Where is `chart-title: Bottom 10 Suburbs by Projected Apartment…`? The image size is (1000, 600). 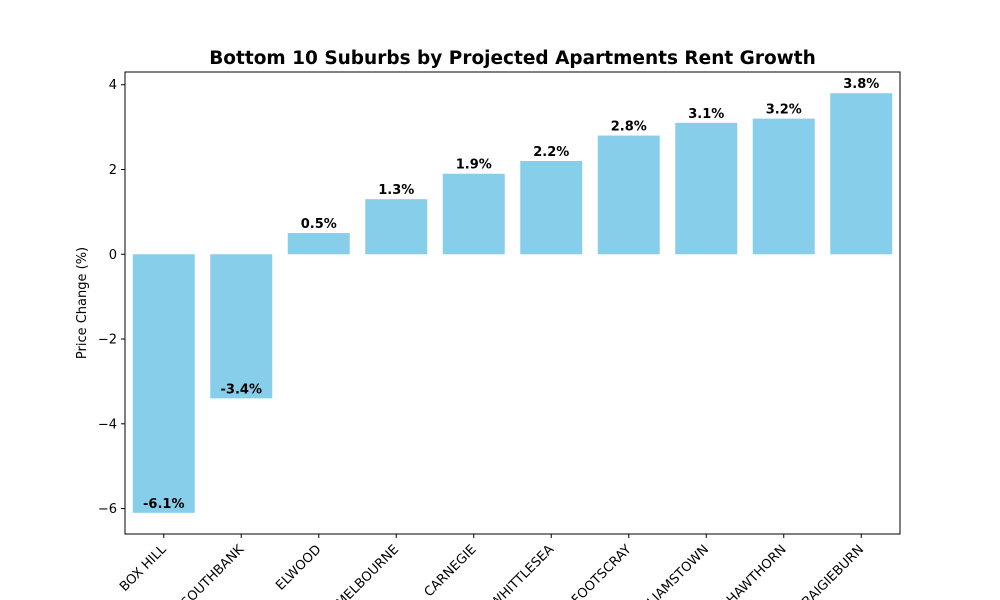
chart-title: Bottom 10 Suburbs by Projected Apartment… is located at coordinates (512, 58).